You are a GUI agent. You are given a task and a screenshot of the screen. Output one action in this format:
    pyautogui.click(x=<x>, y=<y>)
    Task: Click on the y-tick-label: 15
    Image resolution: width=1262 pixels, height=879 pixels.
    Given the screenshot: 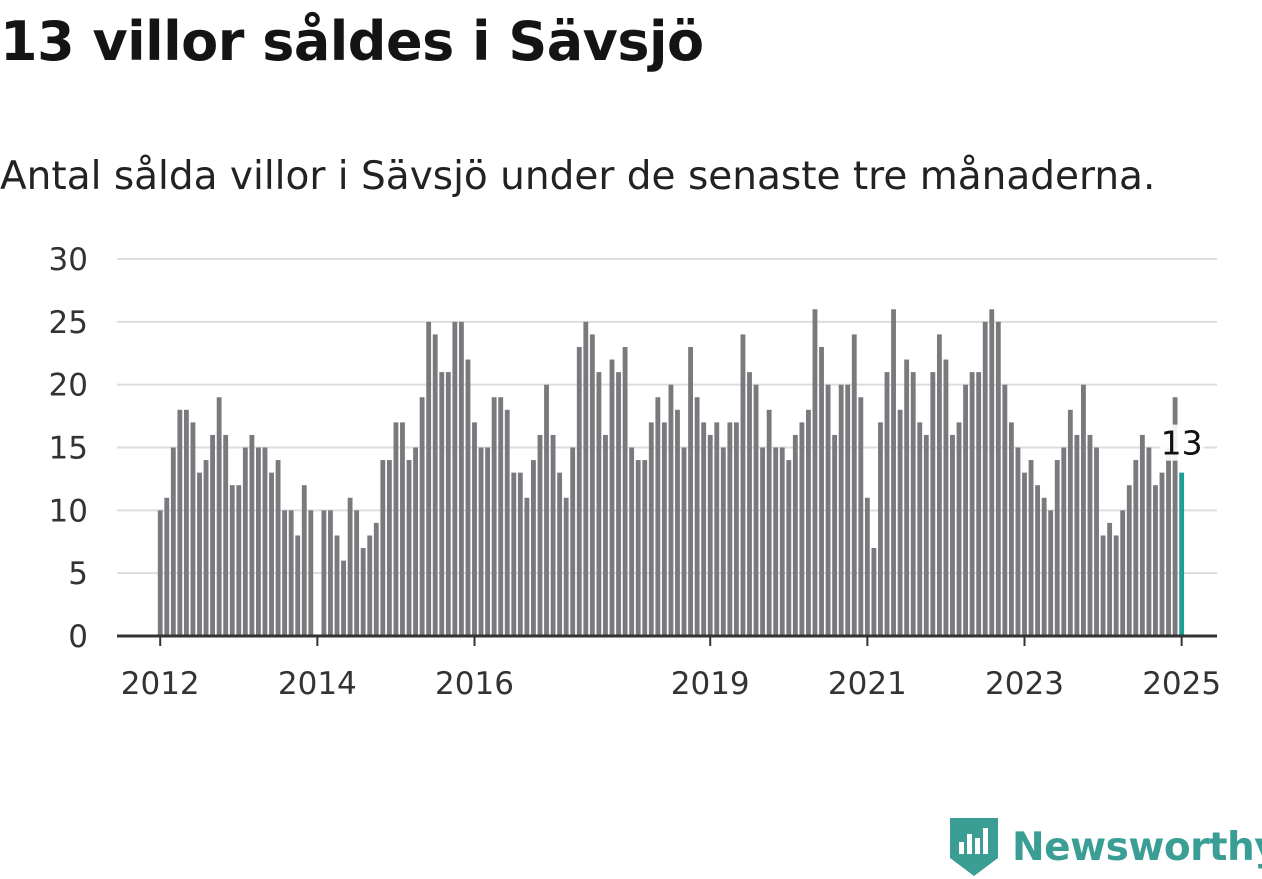 What is the action you would take?
    pyautogui.click(x=68, y=449)
    